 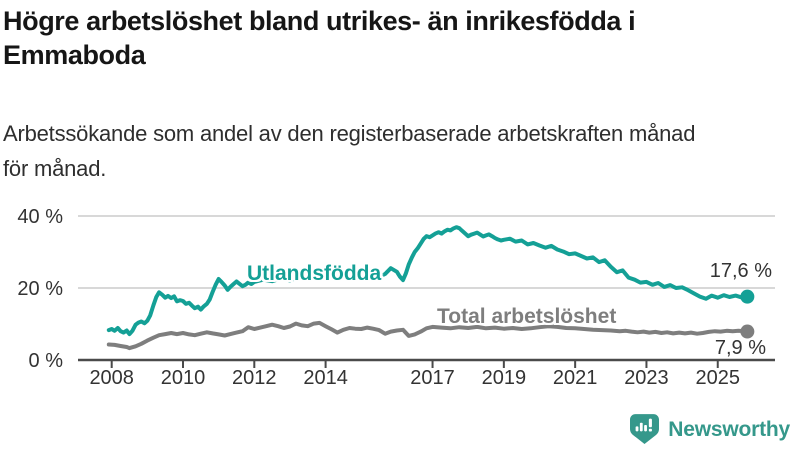 I want to click on gridlines, so click(x=426, y=252).